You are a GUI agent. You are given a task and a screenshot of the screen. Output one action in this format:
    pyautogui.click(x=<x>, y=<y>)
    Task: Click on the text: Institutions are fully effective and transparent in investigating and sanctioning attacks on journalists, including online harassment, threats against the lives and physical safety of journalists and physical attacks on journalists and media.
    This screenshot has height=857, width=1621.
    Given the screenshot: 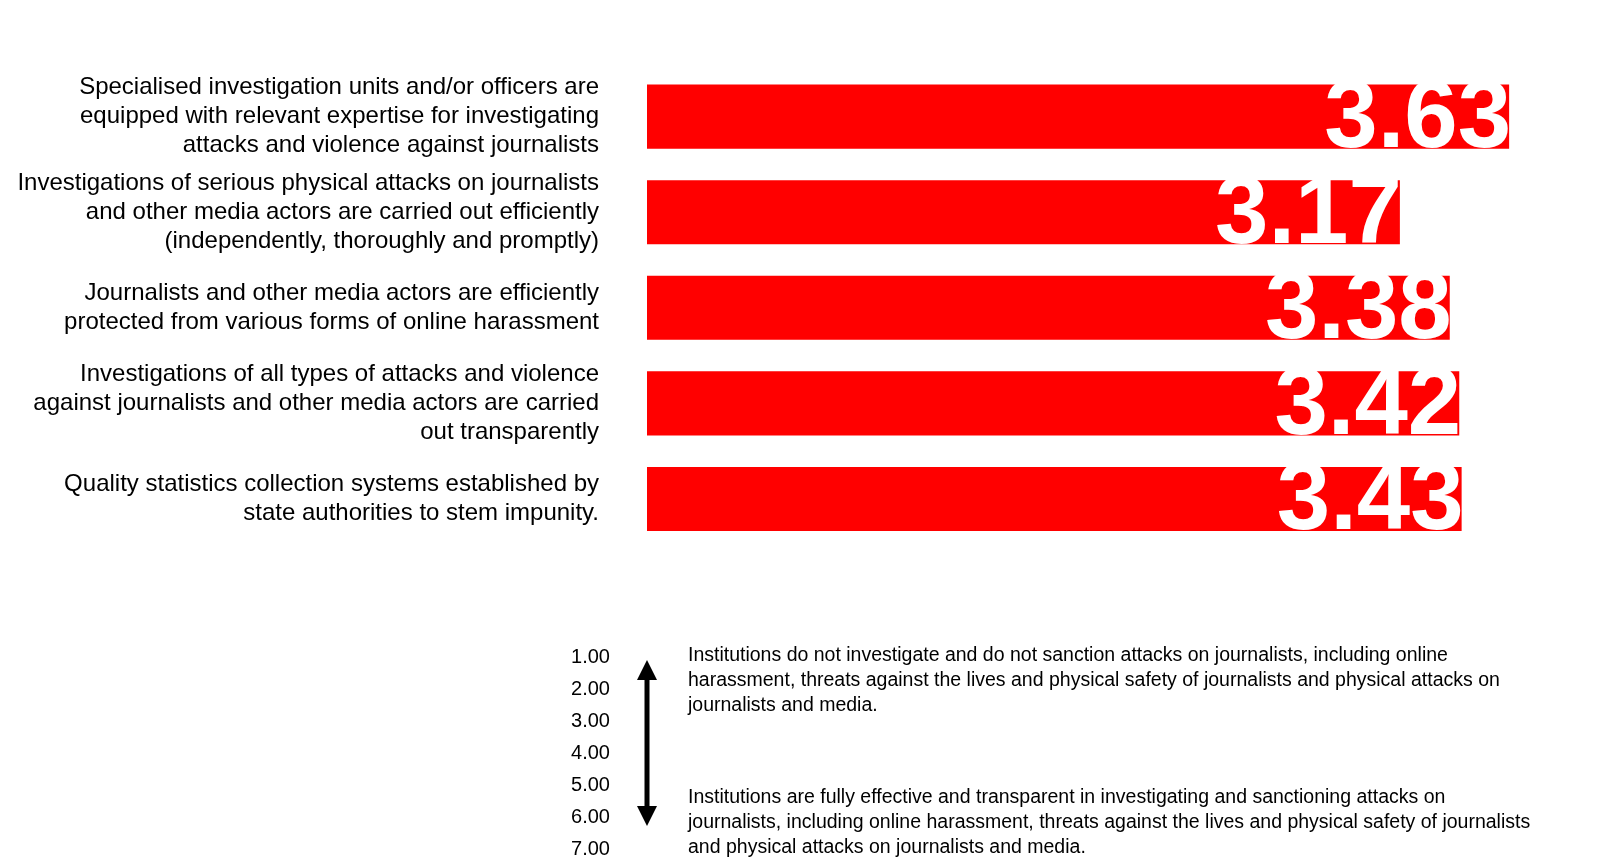 What is the action you would take?
    pyautogui.click(x=1110, y=820)
    